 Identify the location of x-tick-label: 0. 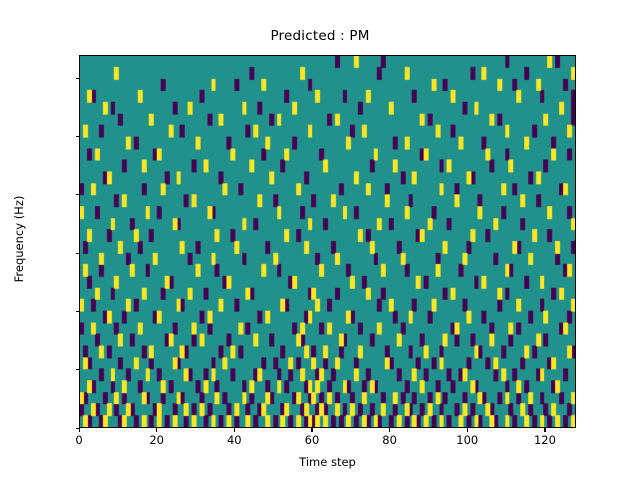
(79, 440).